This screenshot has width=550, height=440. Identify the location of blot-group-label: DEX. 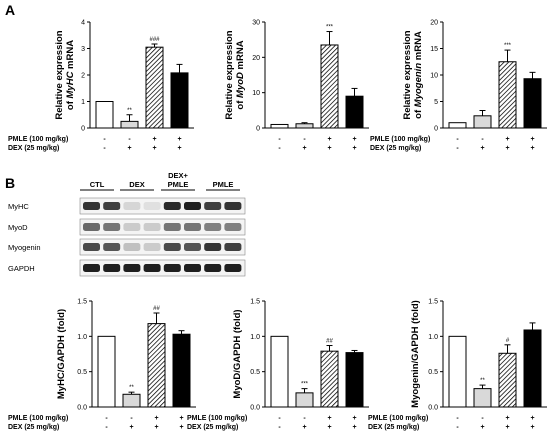
(136, 184).